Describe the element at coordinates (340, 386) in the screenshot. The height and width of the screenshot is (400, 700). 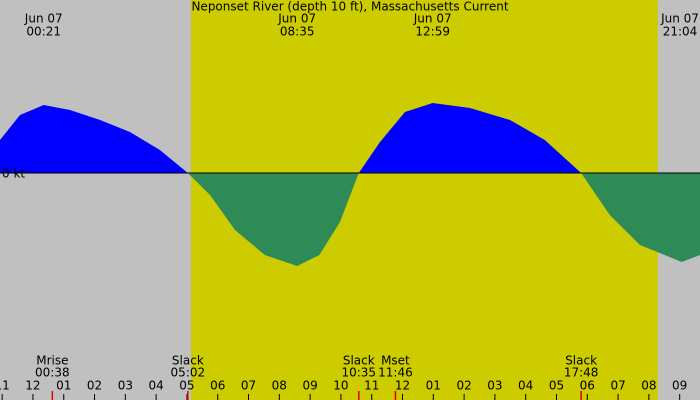
I see `x-tick-label: 10` at that location.